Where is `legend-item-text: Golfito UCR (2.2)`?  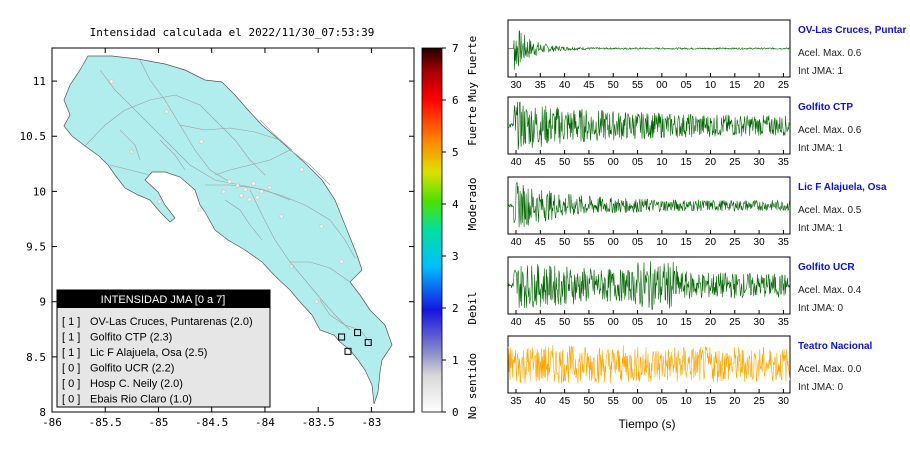
legend-item-text: Golfito UCR (2.2) is located at coordinates (132, 369).